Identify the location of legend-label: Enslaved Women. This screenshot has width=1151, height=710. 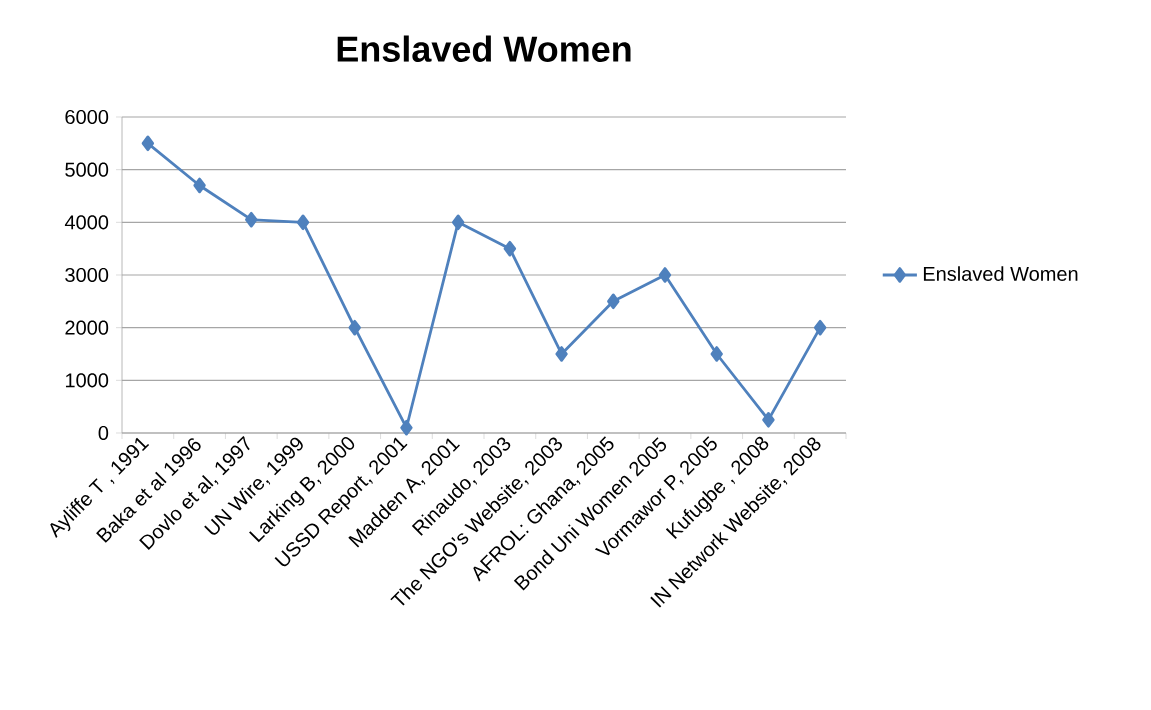
(1000, 273).